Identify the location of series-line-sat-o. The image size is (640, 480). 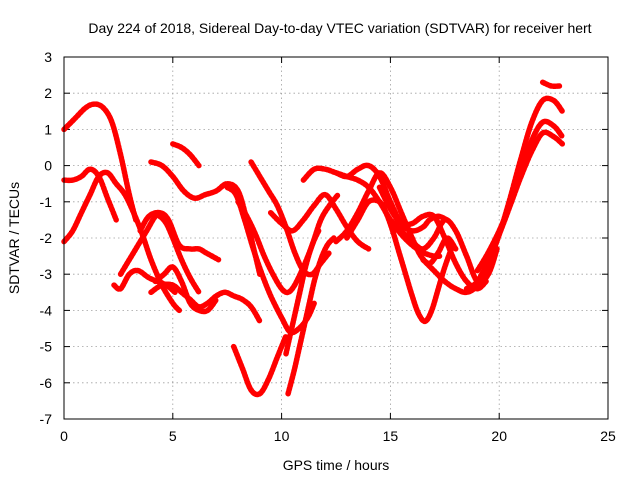
(311, 316).